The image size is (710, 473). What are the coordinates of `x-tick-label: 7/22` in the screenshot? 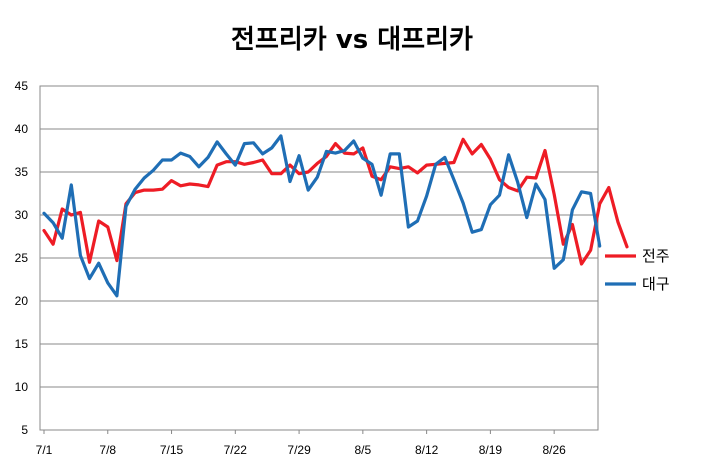 It's located at (236, 450).